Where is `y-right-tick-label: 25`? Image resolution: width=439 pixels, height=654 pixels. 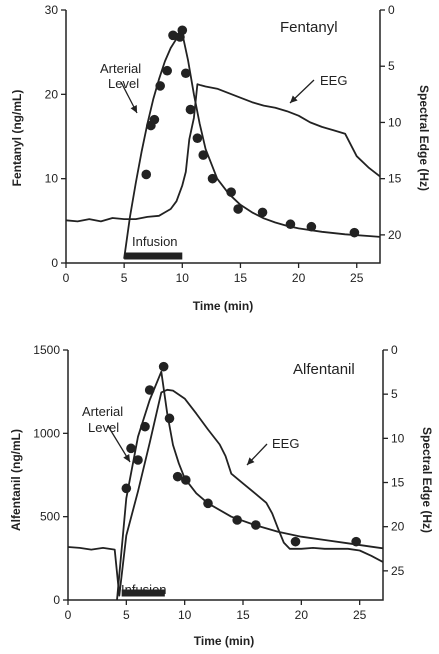
y-right-tick-label: 25 is located at coordinates (398, 571).